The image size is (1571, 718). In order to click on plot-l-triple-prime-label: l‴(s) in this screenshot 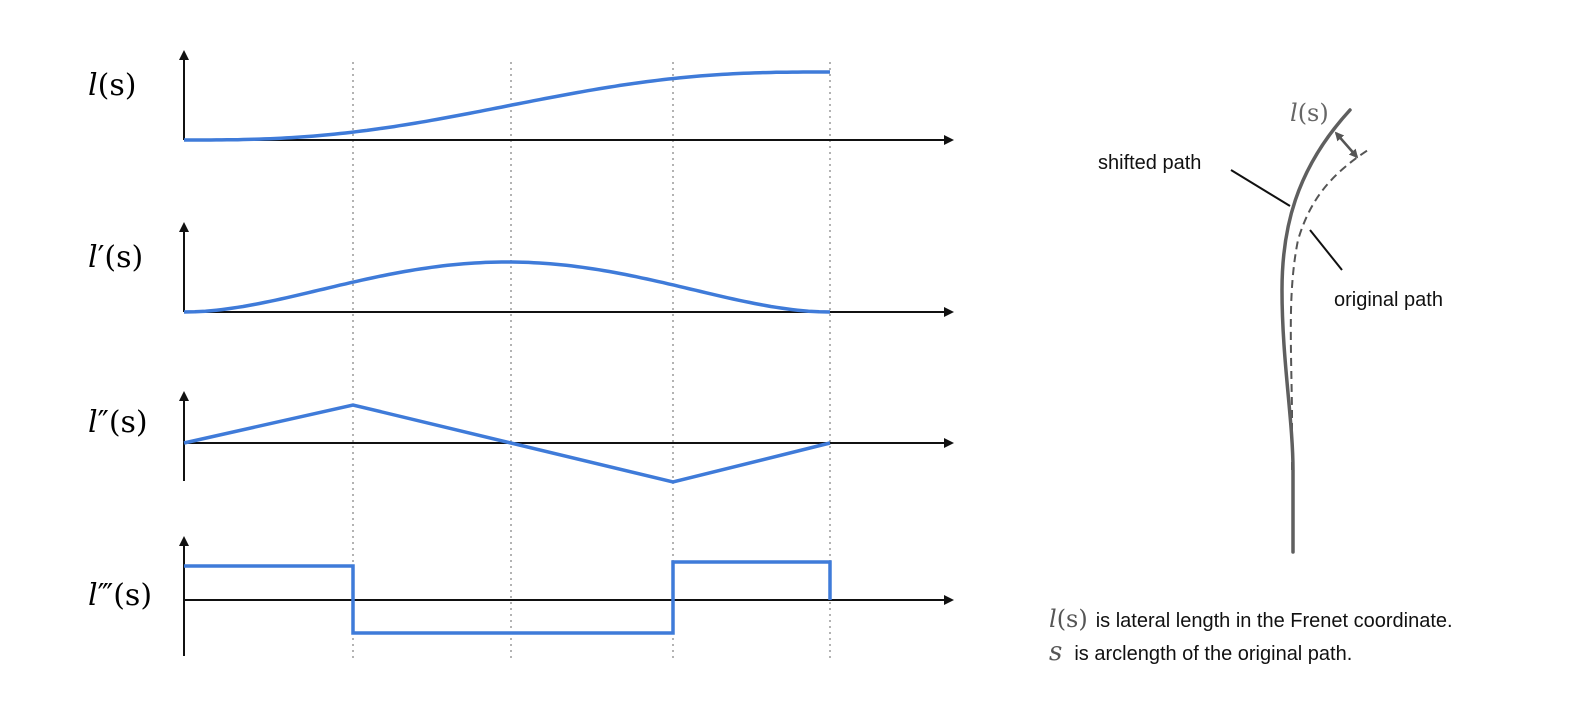, I will do `click(120, 595)`.